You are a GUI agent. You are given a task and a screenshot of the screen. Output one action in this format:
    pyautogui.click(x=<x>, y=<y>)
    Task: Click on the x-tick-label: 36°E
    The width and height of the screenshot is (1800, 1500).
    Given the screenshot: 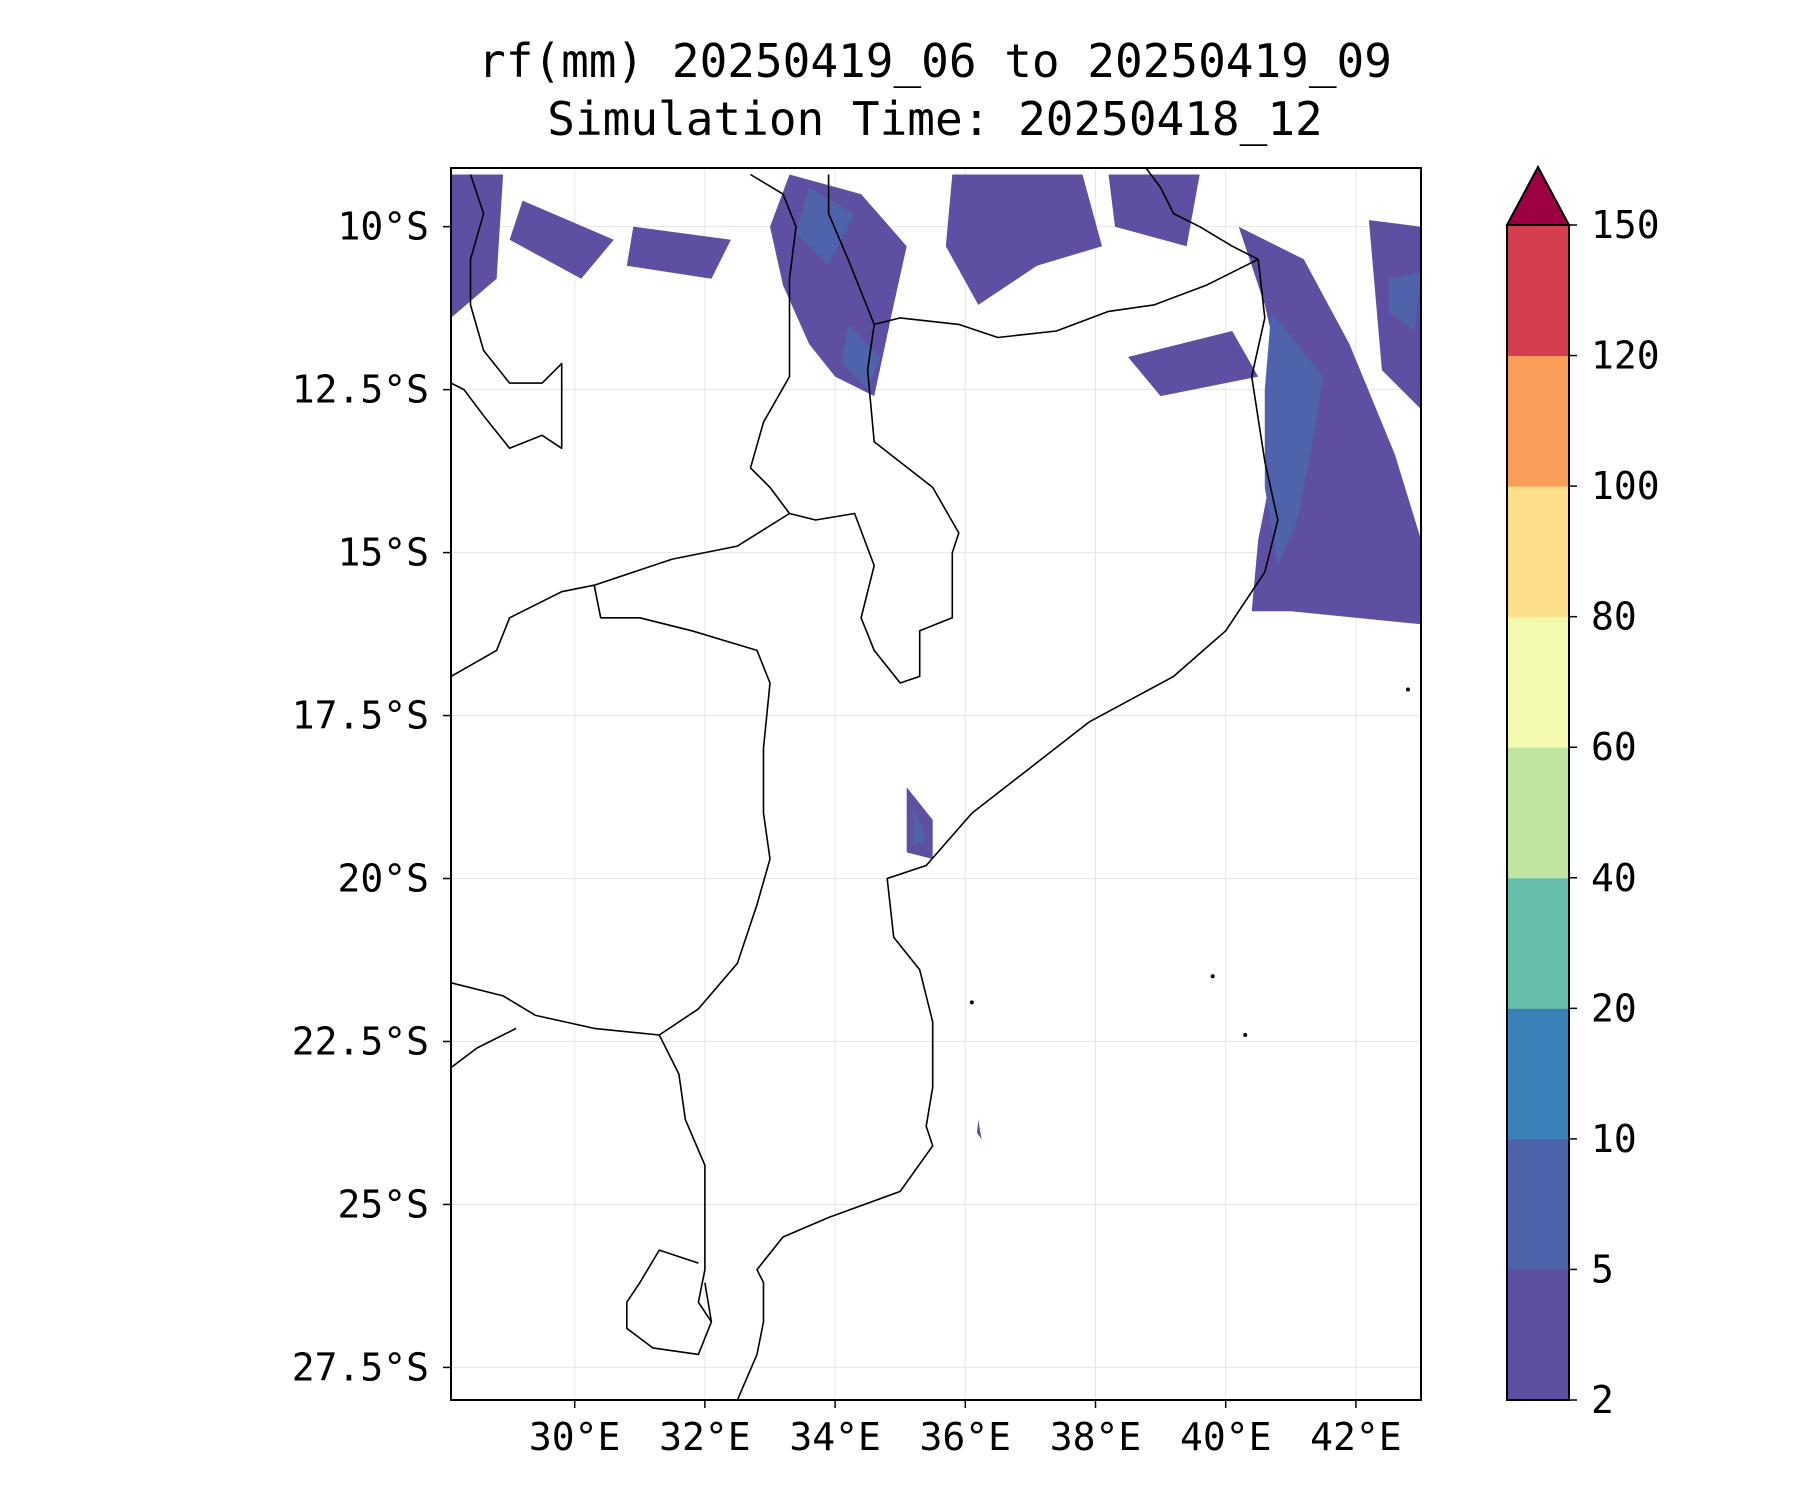 What is the action you would take?
    pyautogui.click(x=966, y=1437)
    